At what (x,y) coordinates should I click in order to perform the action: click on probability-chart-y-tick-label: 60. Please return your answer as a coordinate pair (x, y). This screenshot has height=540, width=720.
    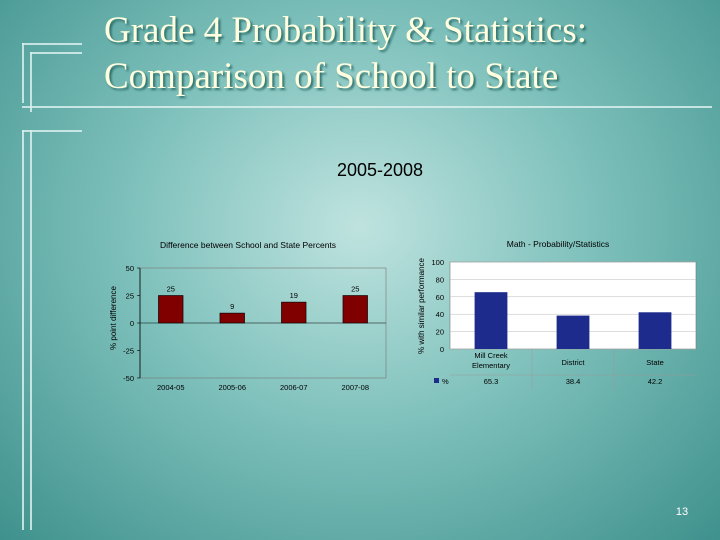
    Looking at the image, I should click on (440, 297).